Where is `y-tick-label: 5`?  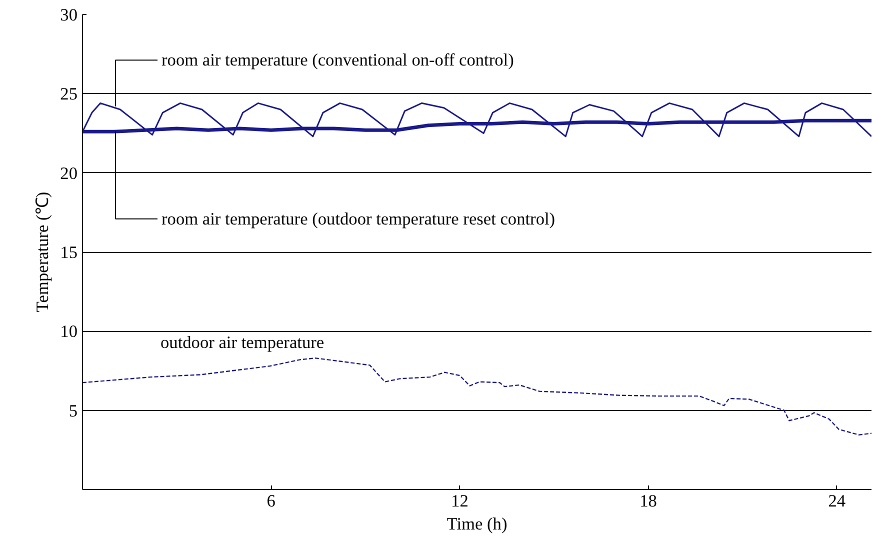
y-tick-label: 5 is located at coordinates (73, 410).